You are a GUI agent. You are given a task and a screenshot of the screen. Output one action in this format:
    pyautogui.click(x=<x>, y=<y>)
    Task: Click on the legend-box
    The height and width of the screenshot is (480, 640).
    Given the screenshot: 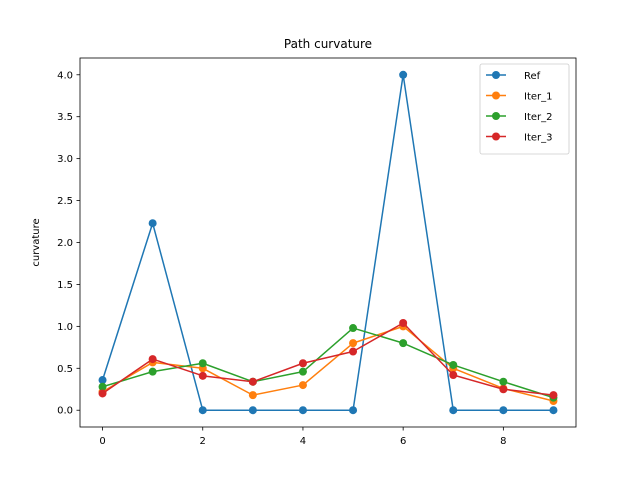 What is the action you would take?
    pyautogui.click(x=524, y=109)
    